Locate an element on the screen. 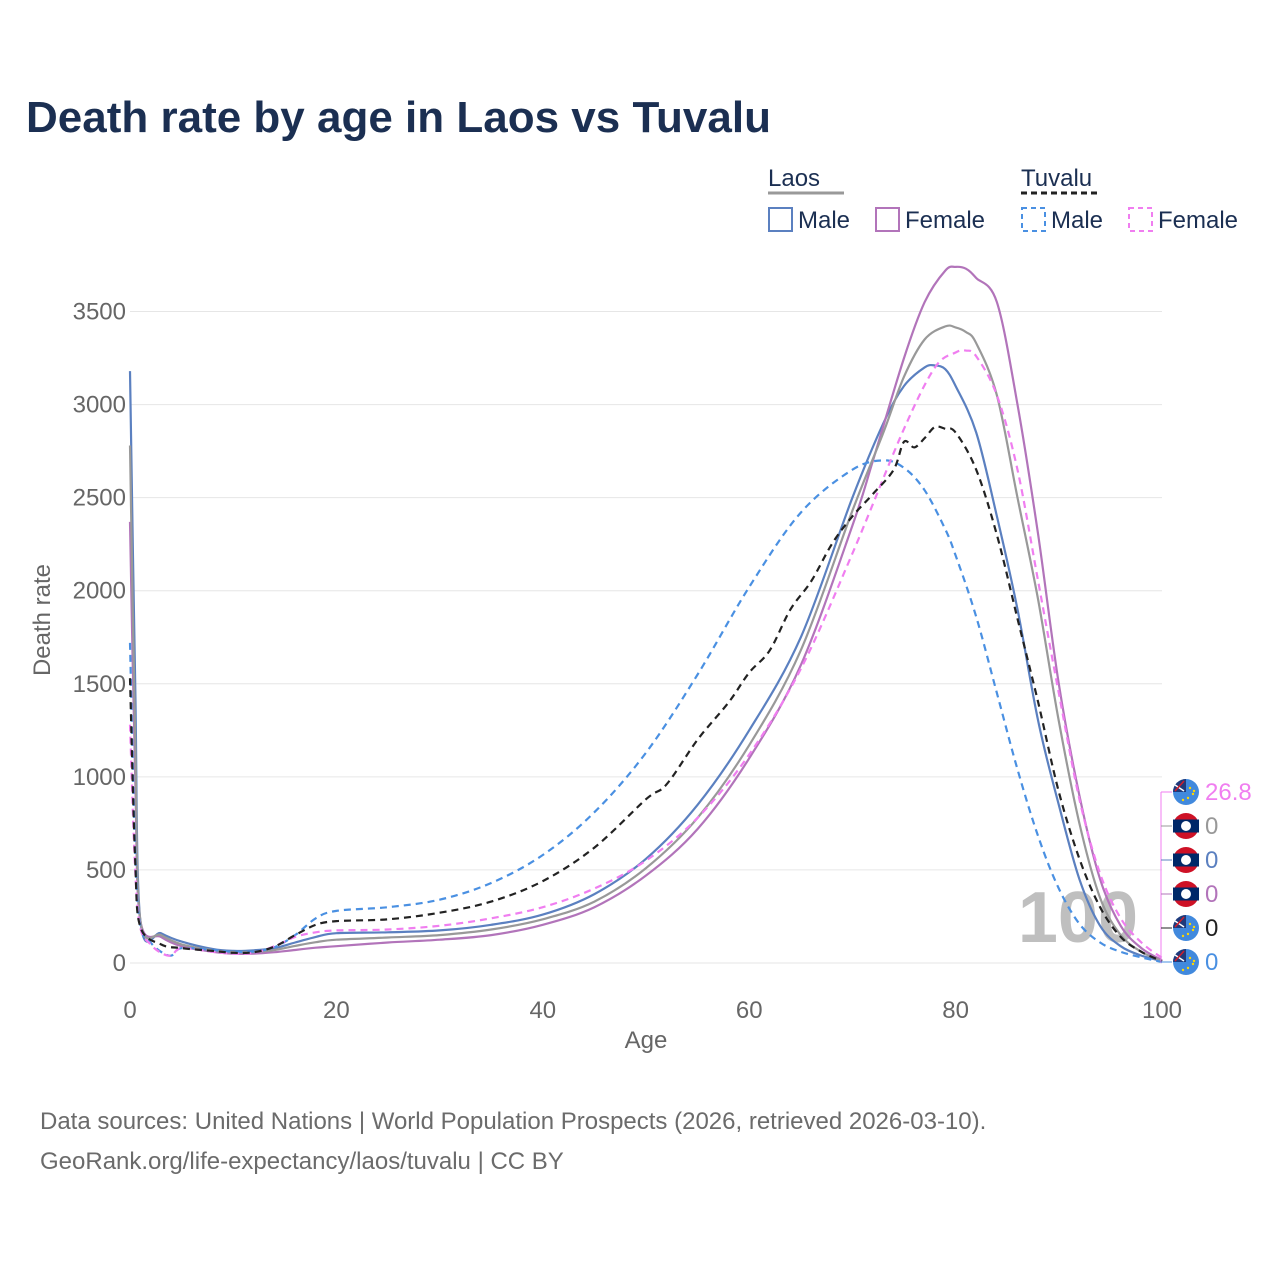  legend-swatch-laos-male is located at coordinates (780, 219).